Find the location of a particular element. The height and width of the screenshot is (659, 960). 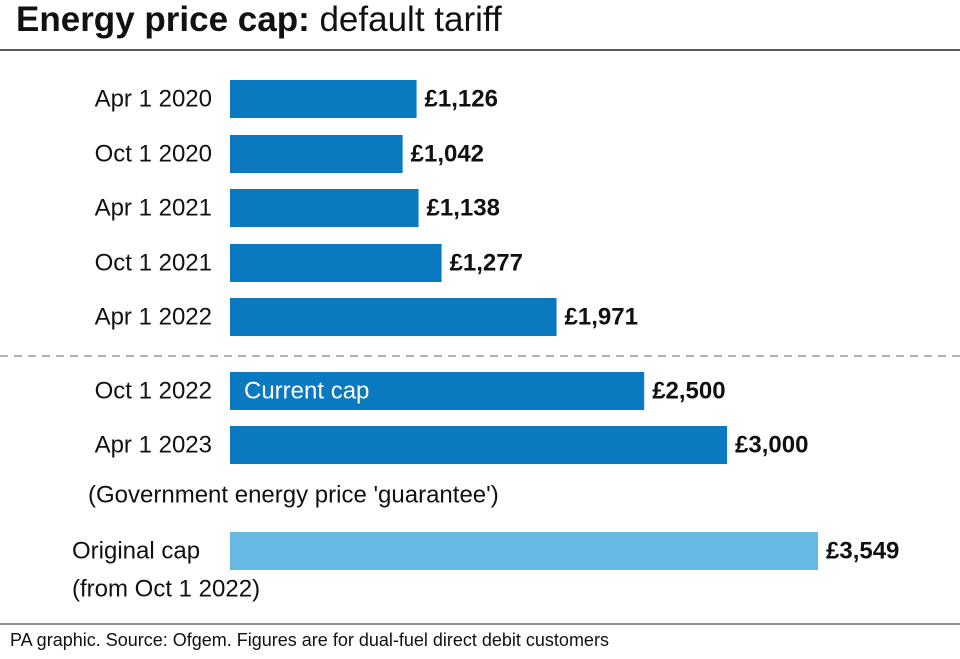

value-label: £1,971 is located at coordinates (601, 316).